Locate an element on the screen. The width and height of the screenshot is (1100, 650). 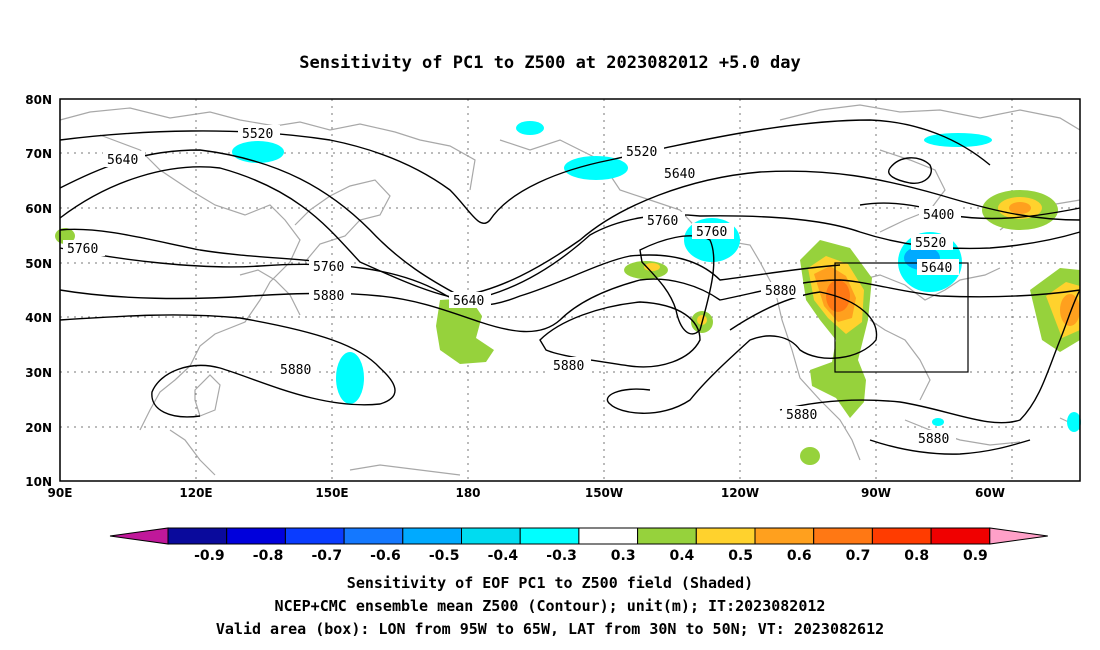
colorbar-label: 0.9 is located at coordinates (975, 556).